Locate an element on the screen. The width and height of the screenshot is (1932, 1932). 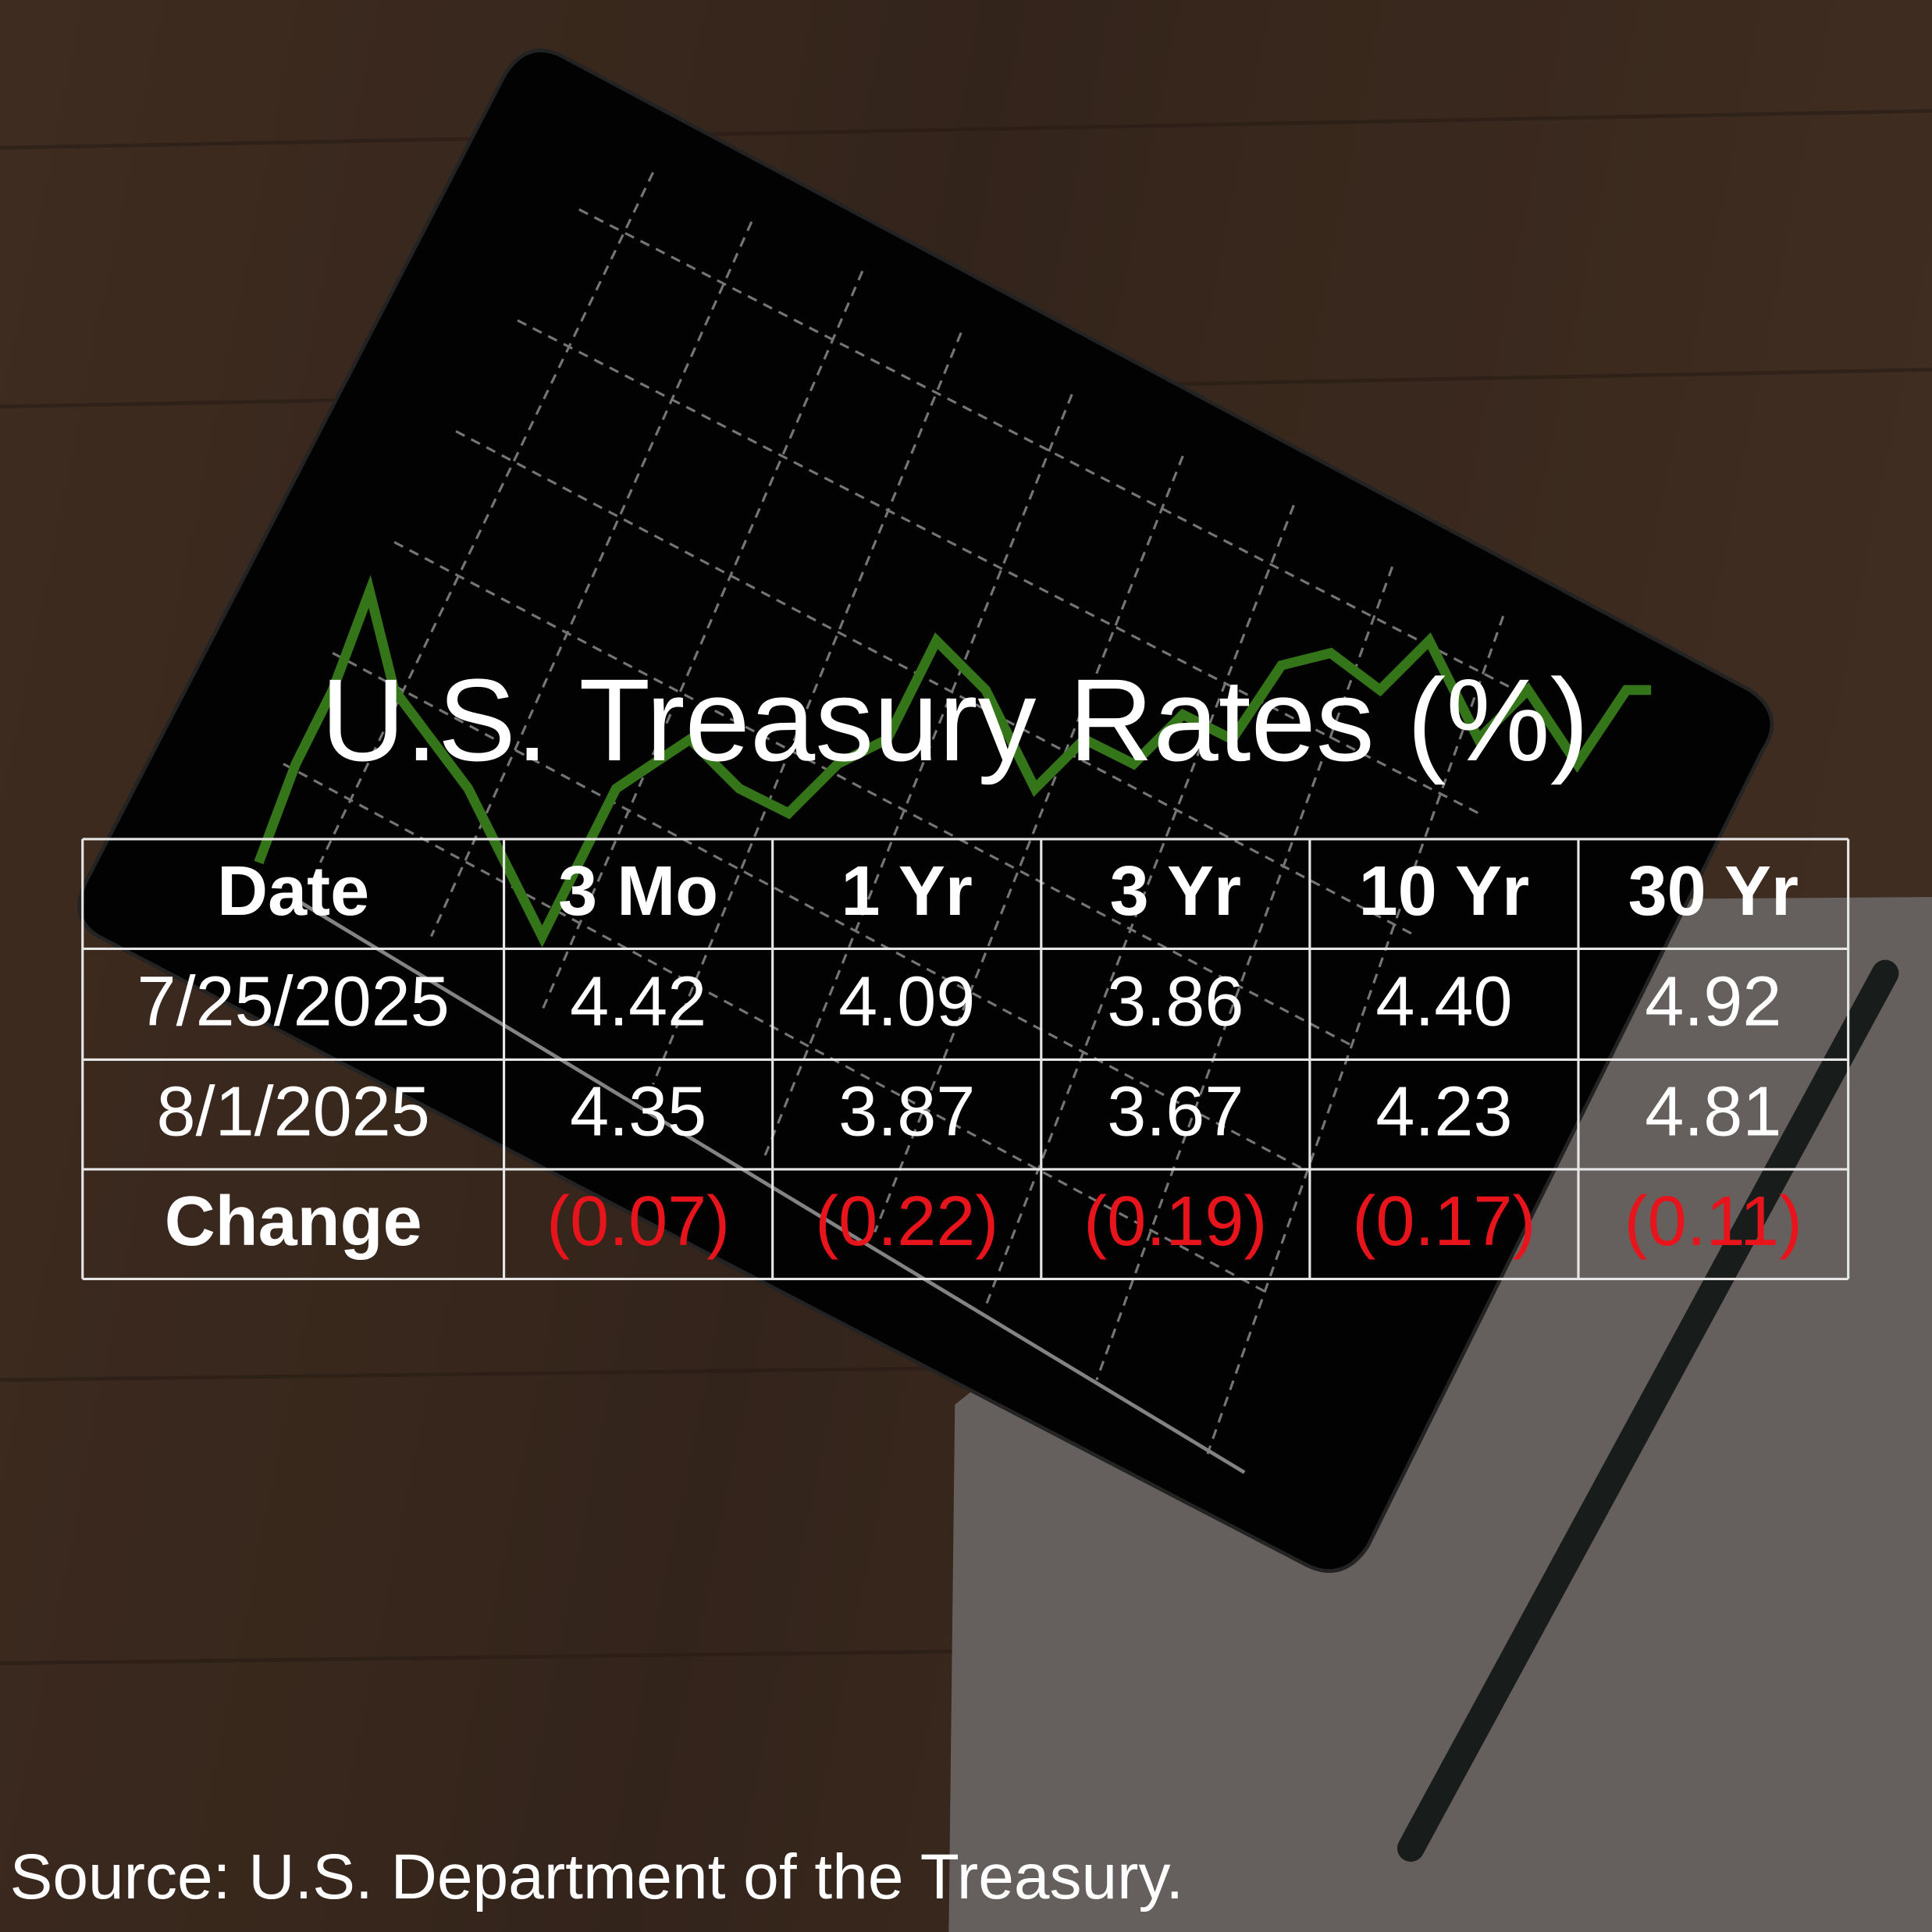
column-header: 30 Yr is located at coordinates (1714, 891).